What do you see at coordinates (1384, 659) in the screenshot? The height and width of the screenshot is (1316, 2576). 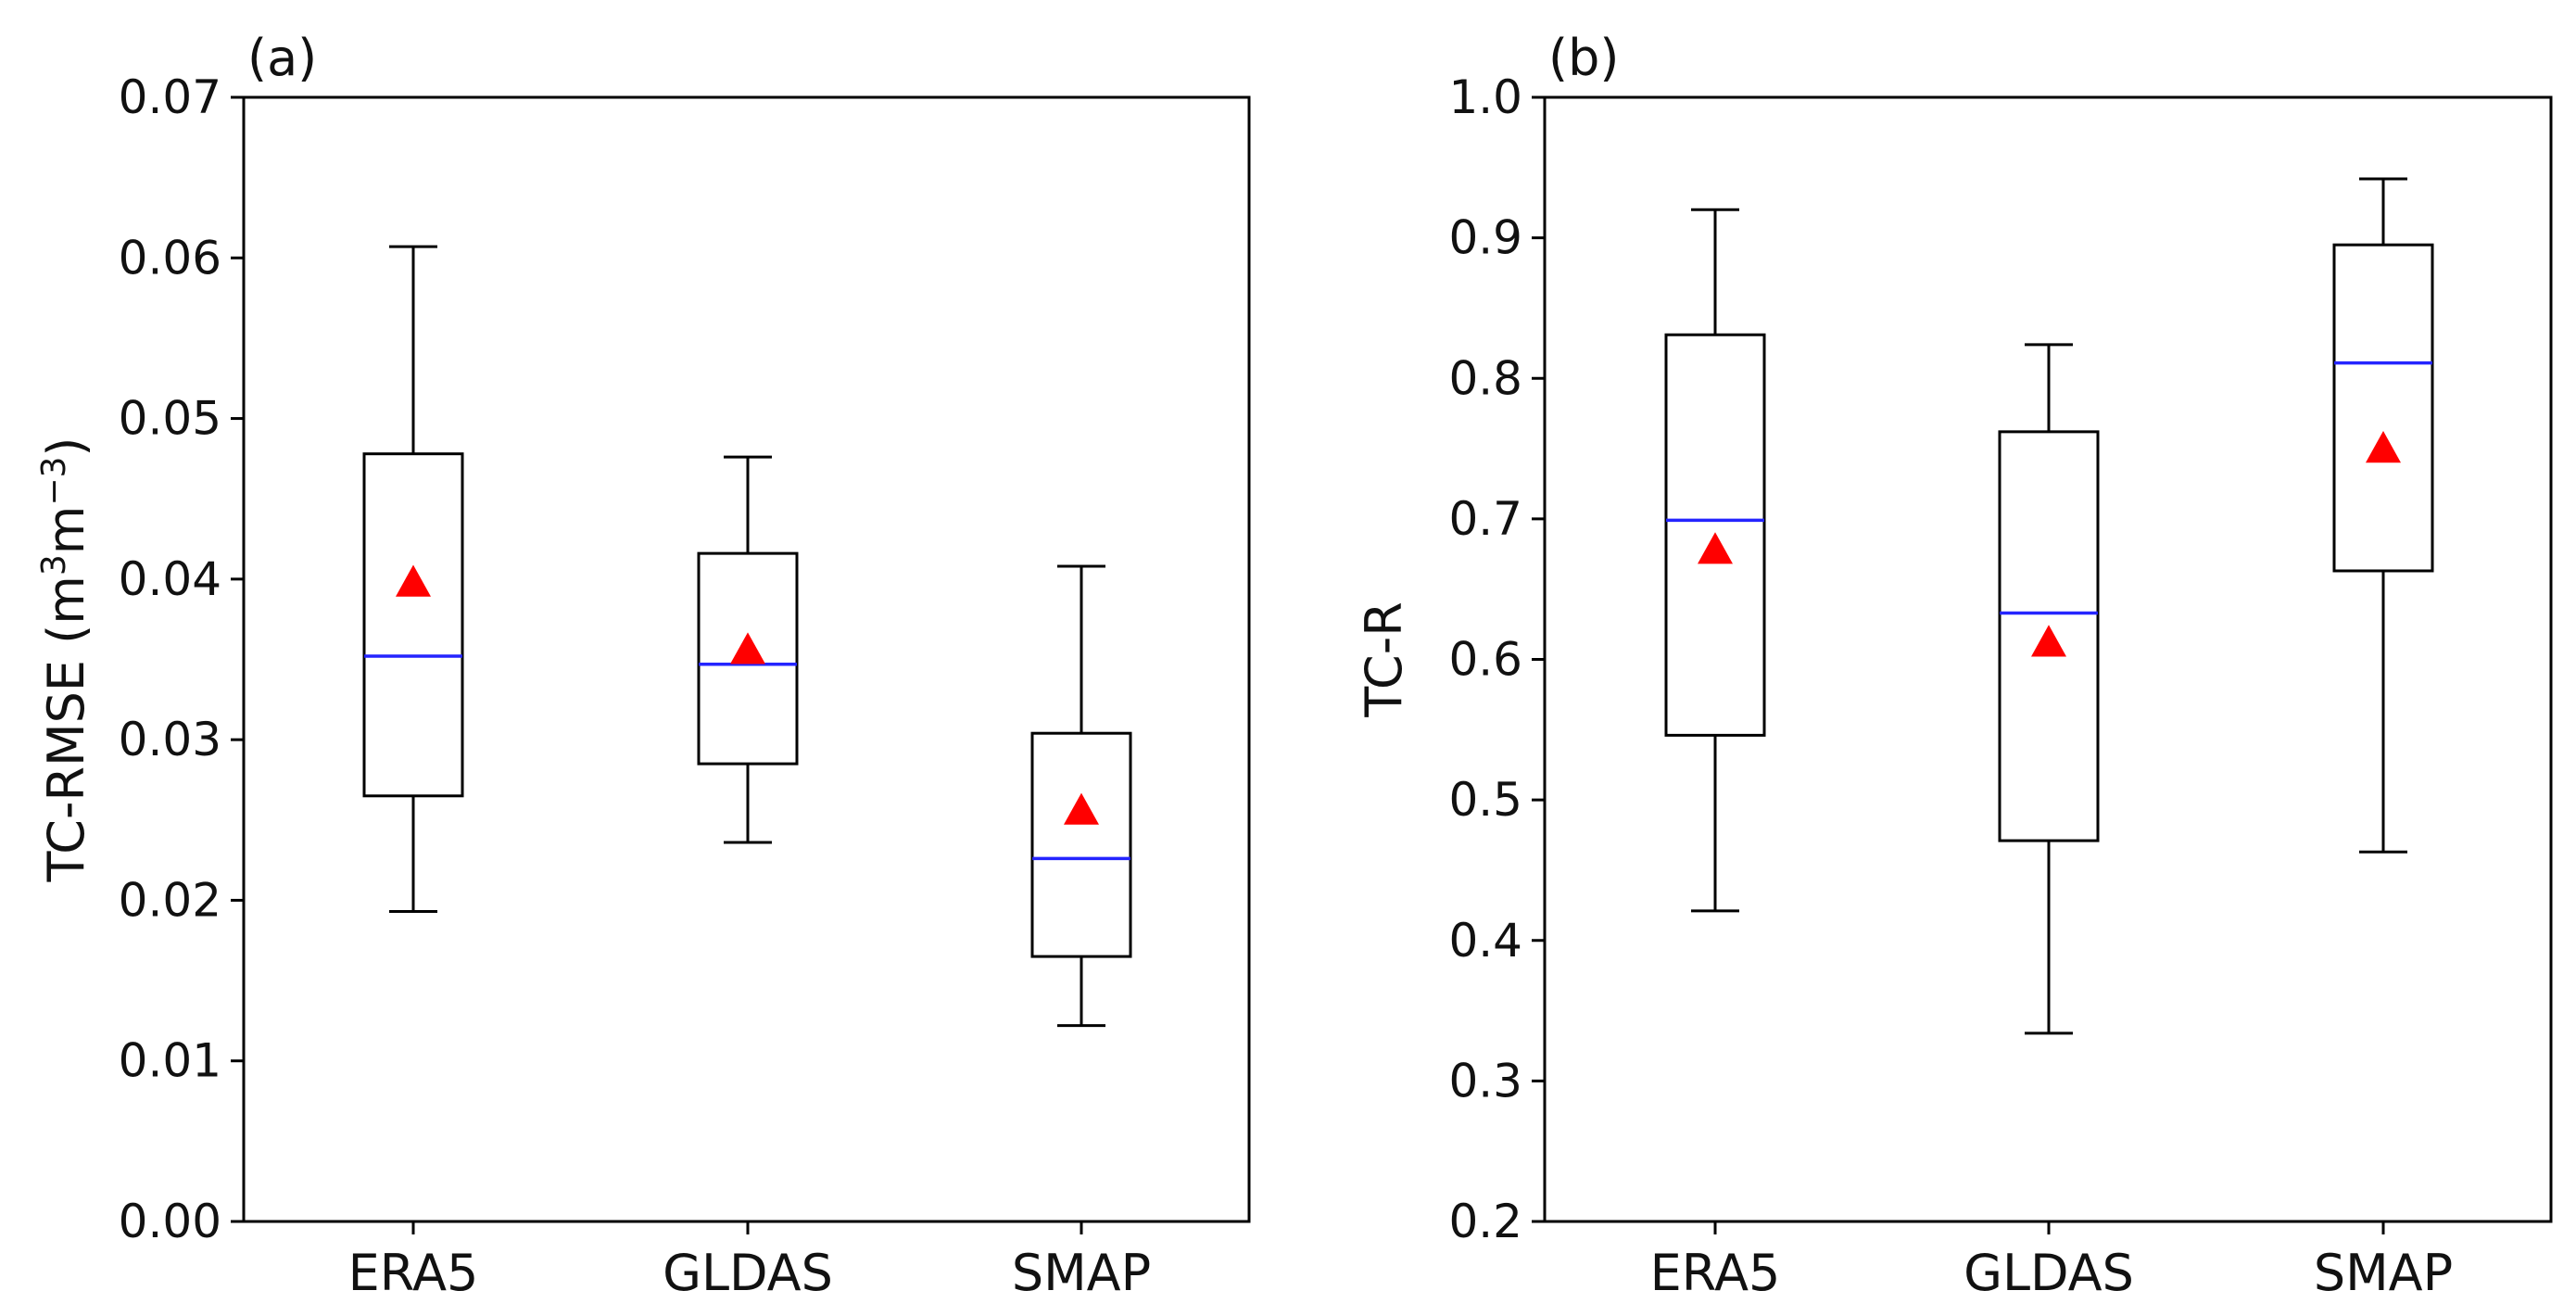 I see `y-axis-title: TC-R` at bounding box center [1384, 659].